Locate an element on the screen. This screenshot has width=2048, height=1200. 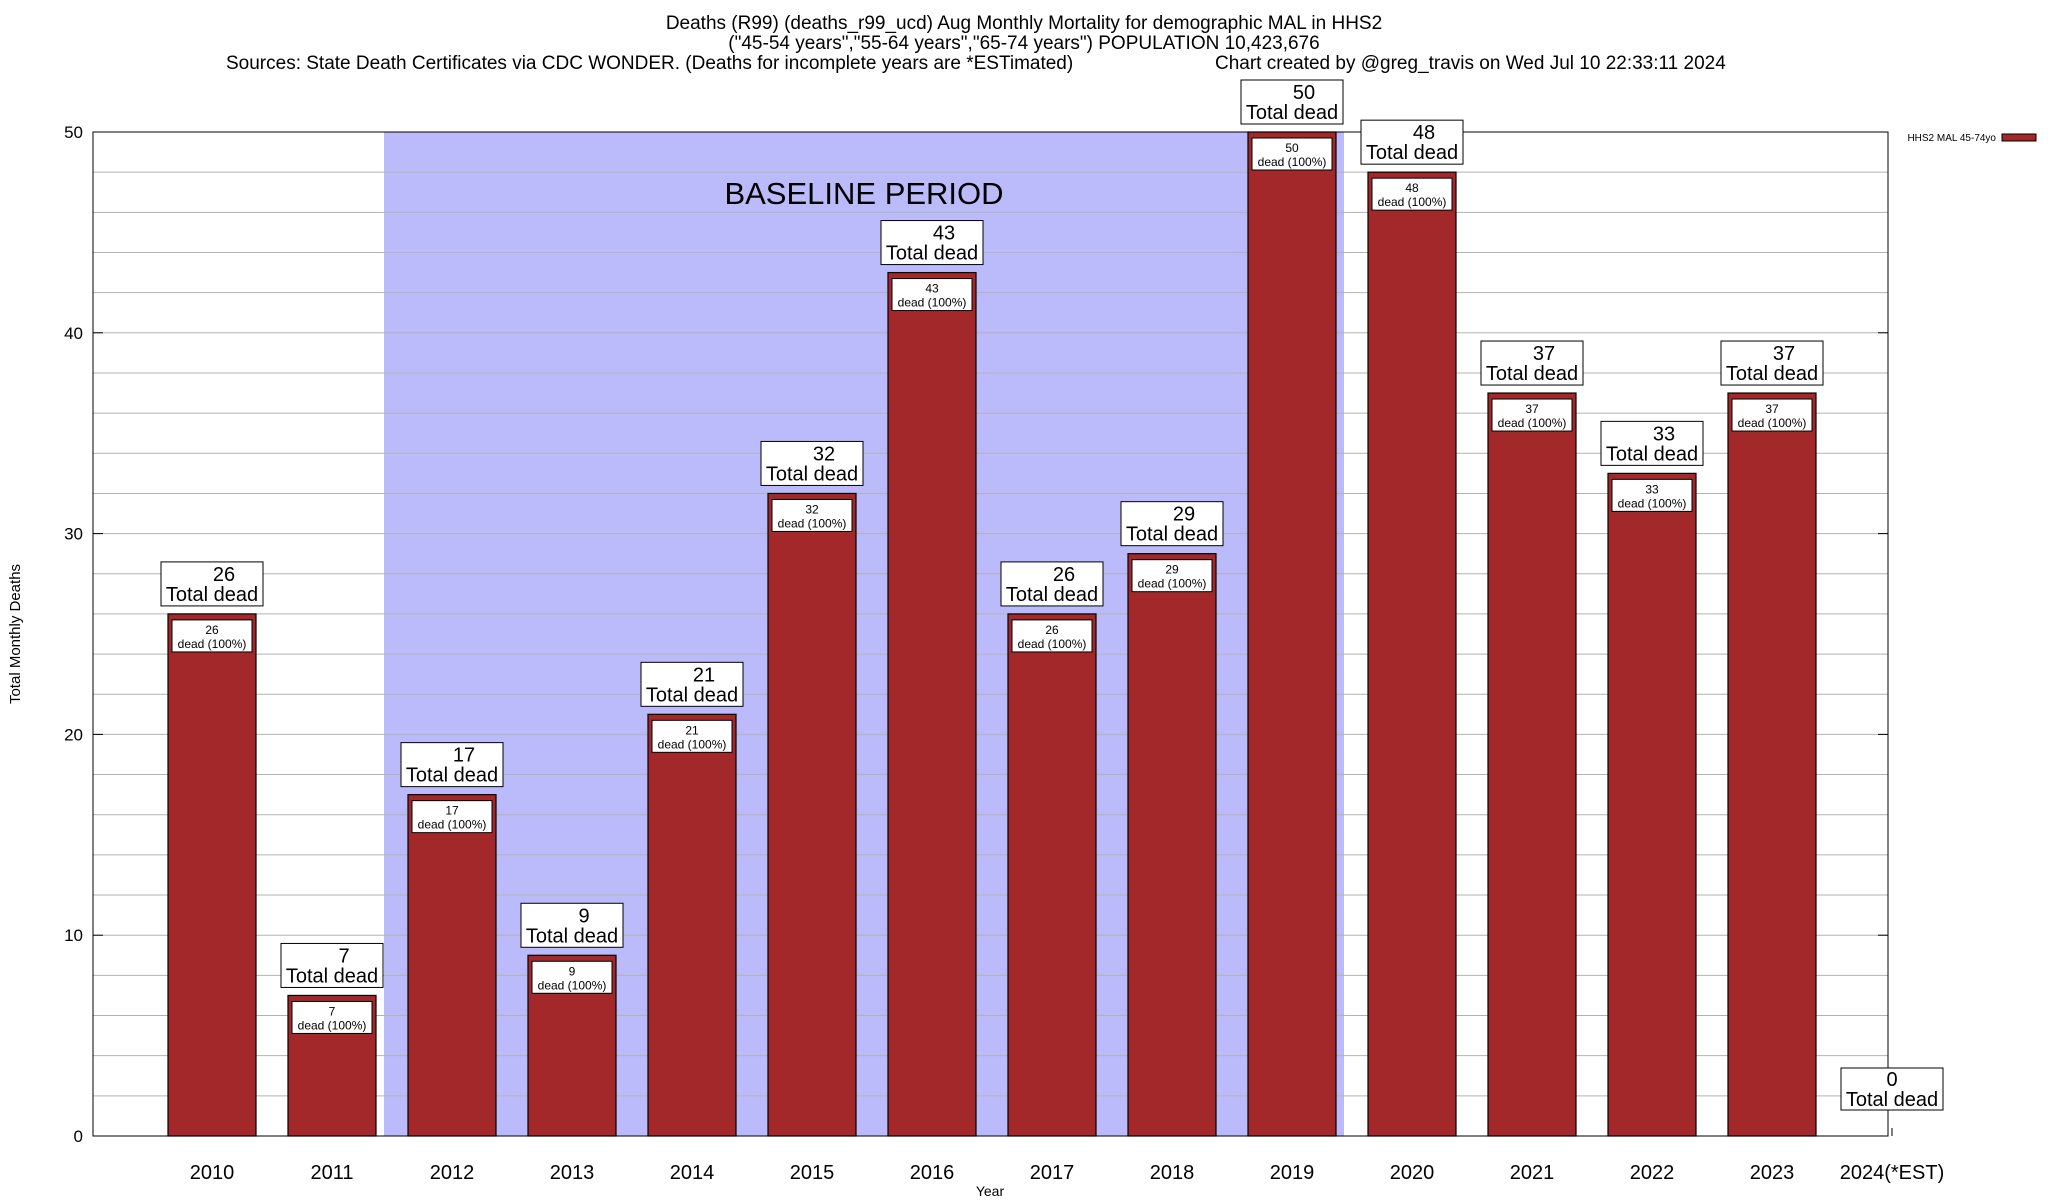
bar-total-value: 48 is located at coordinates (1424, 133).